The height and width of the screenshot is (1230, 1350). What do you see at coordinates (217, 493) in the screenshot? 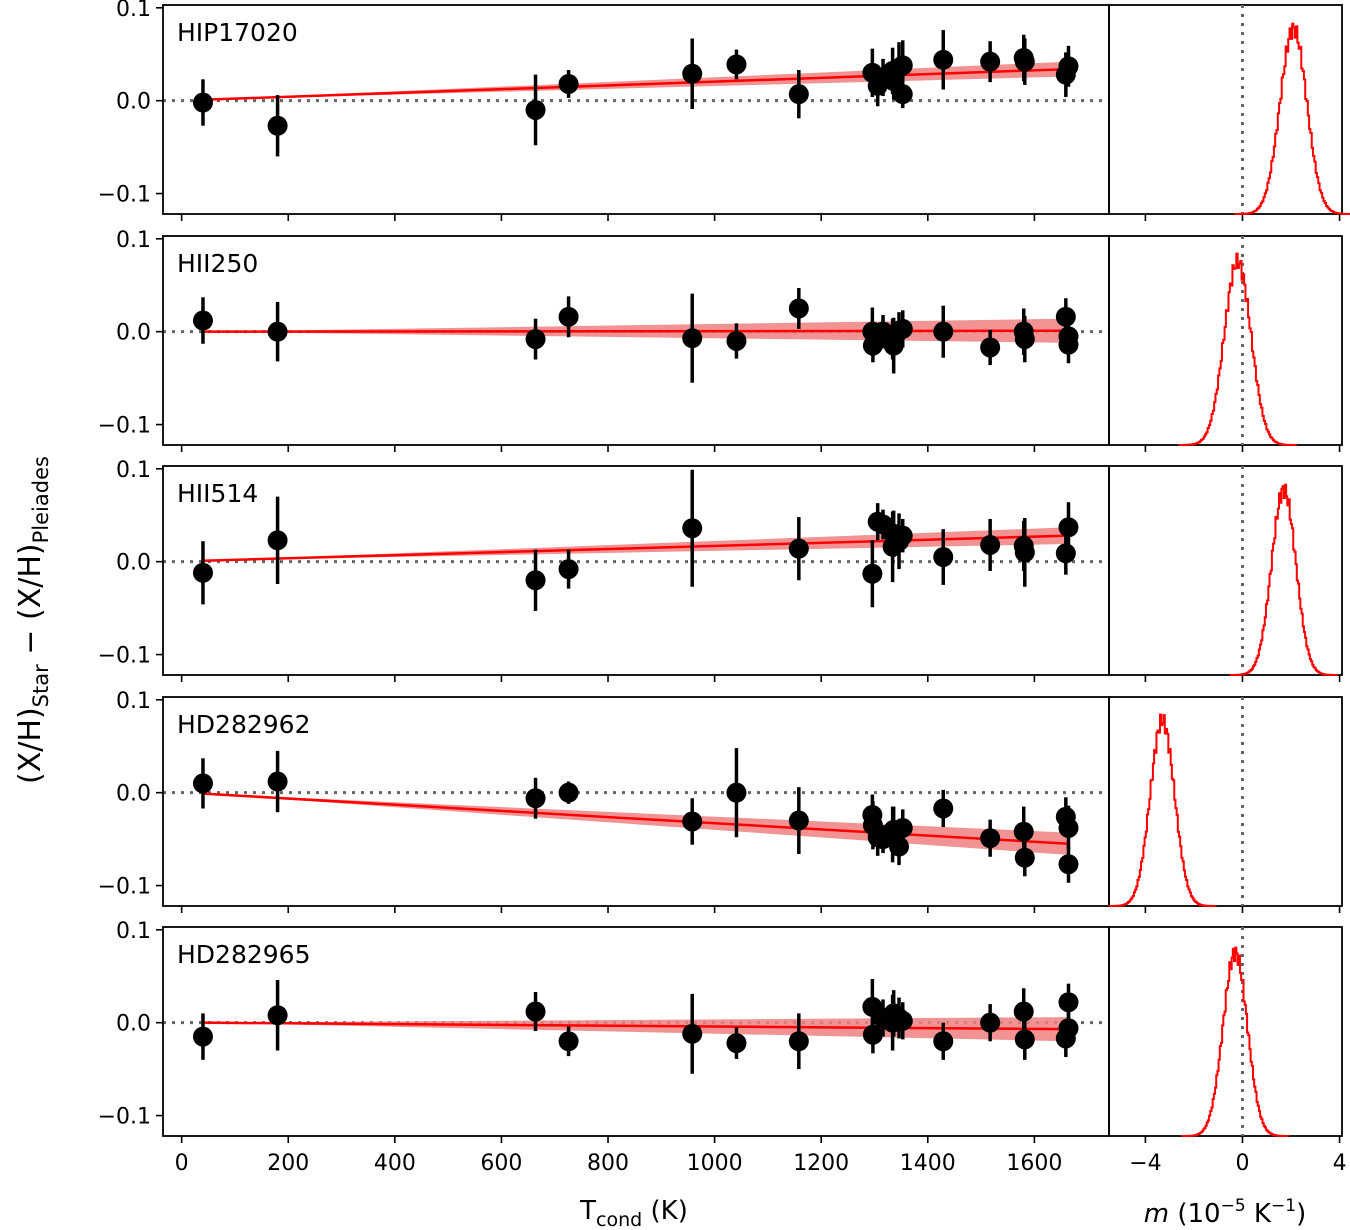
I see `star-label: HII514` at bounding box center [217, 493].